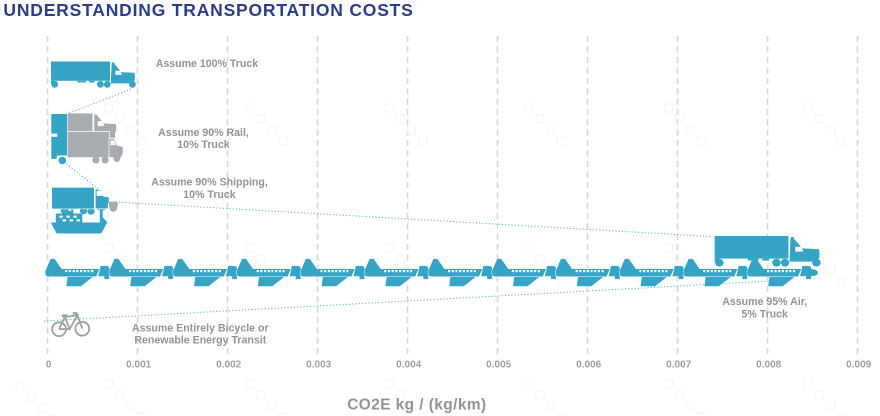  I want to click on svg-text: 0.006, so click(588, 365).